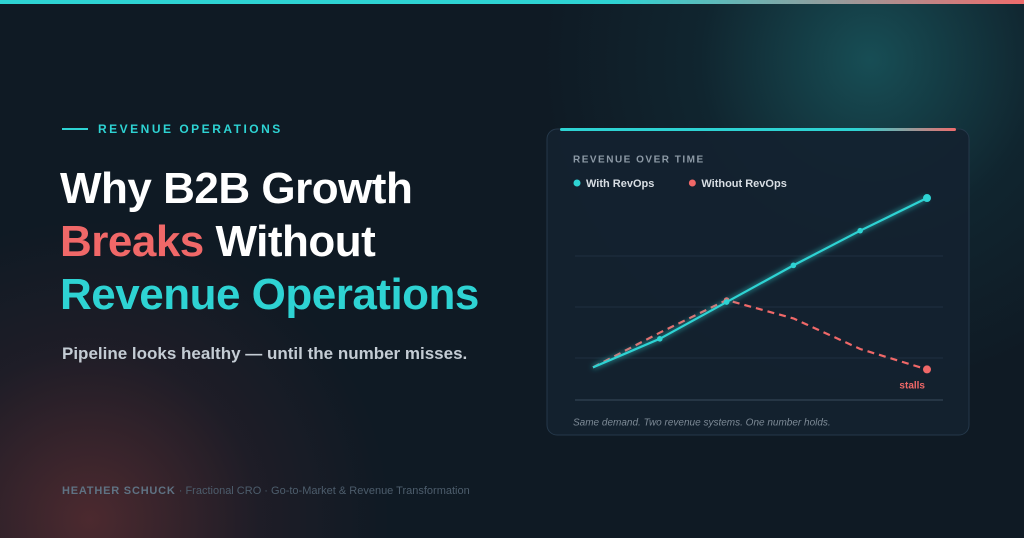 The width and height of the screenshot is (1024, 538). I want to click on legend-label: Without RevOps, so click(743, 184).